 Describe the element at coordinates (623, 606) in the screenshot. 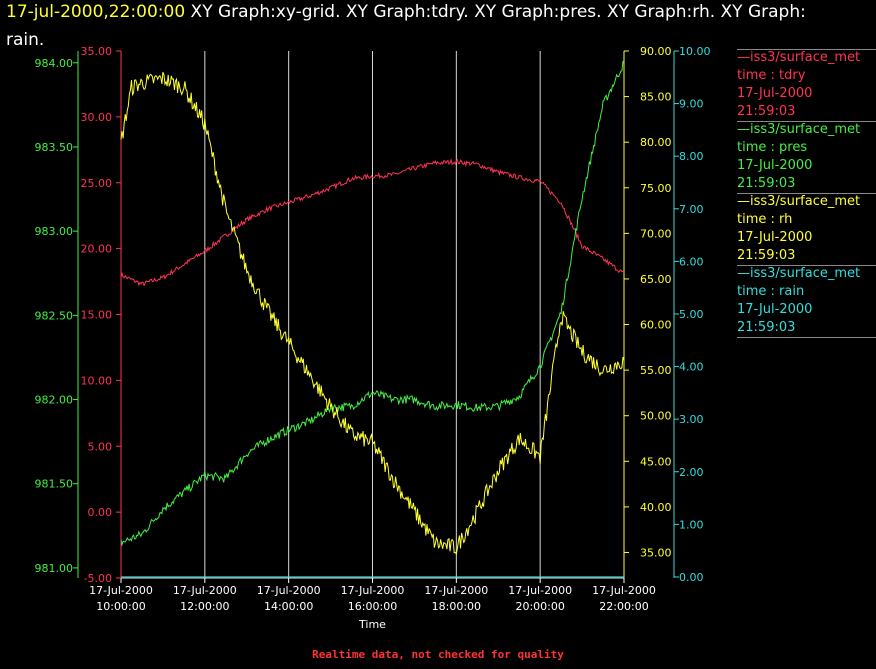

I see `x-tick-label-time: 22:00:00` at that location.